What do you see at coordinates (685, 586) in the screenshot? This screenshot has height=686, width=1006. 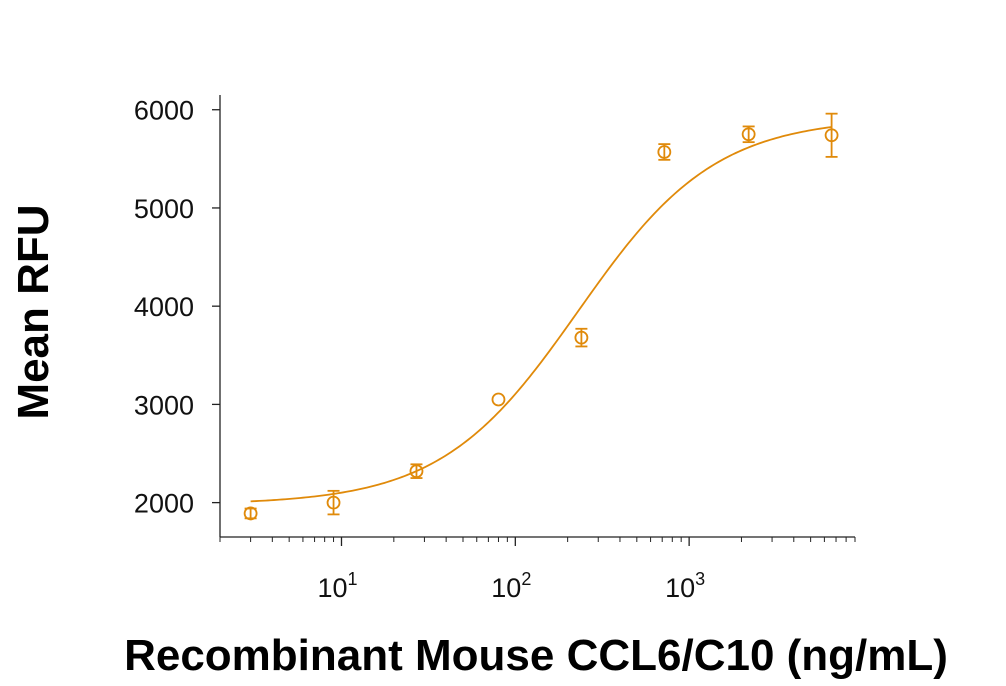 I see `x-tick-label: 10³` at bounding box center [685, 586].